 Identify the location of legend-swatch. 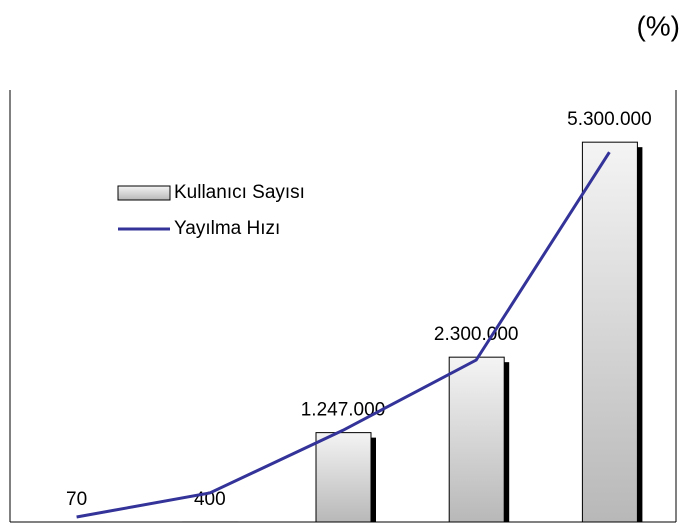
(144, 193).